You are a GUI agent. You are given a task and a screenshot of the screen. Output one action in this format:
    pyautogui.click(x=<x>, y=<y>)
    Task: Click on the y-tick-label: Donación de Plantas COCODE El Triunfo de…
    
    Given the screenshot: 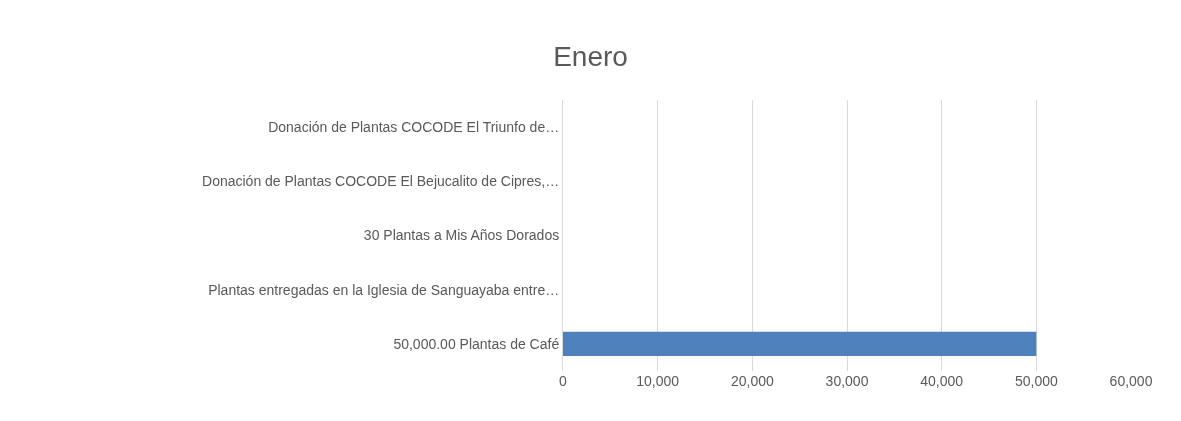 What is the action you would take?
    pyautogui.click(x=414, y=127)
    